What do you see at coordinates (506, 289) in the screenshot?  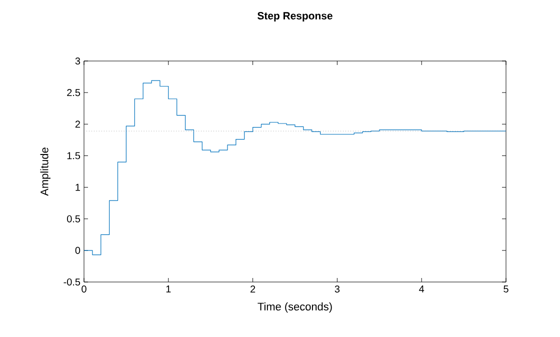 I see `x-tick-label: 5` at bounding box center [506, 289].